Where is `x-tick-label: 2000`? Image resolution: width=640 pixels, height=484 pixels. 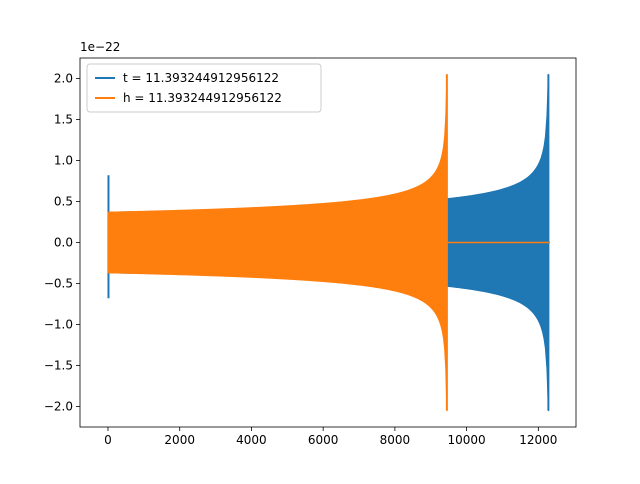 x-tick-label: 2000 is located at coordinates (179, 440).